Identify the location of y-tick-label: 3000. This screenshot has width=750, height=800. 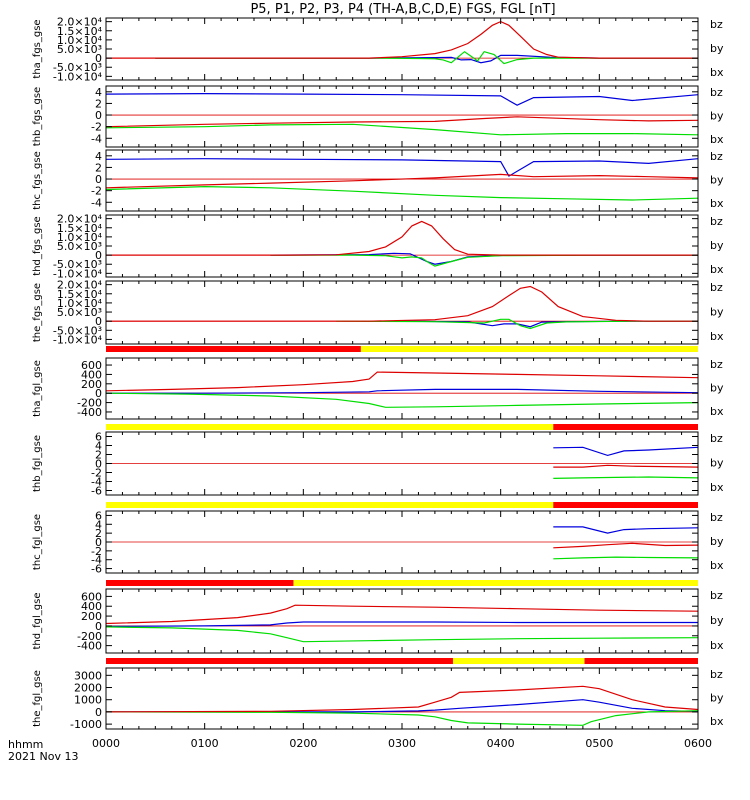
(88, 675).